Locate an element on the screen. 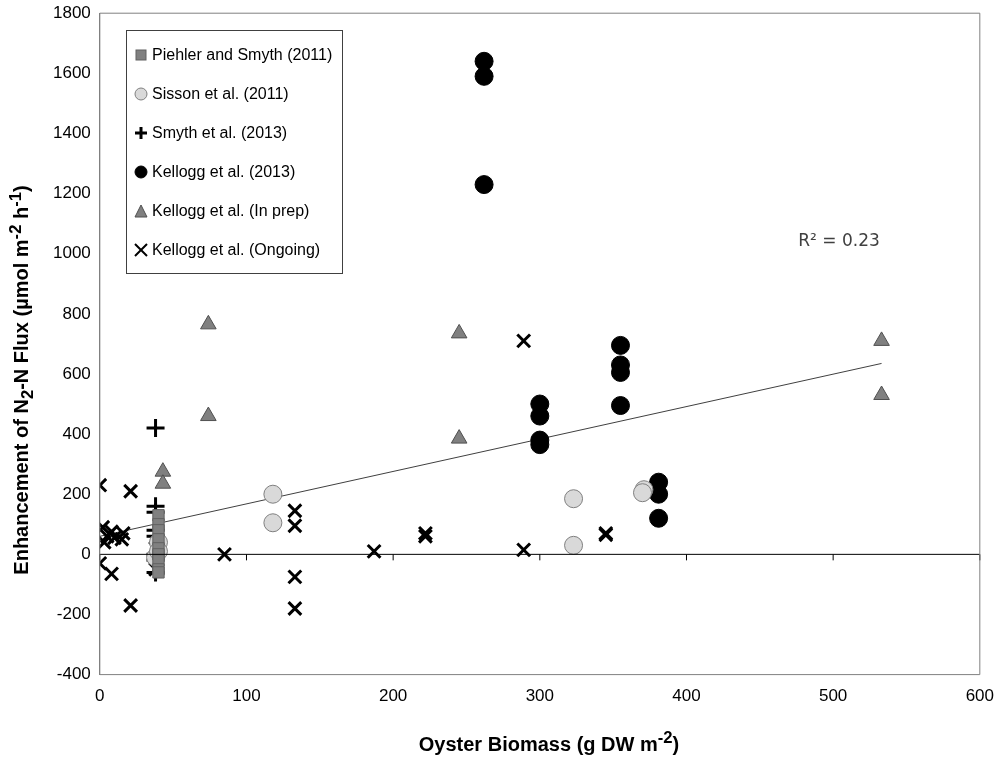 Image resolution: width=1006 pixels, height=767 pixels. y-tick-label: 400 is located at coordinates (76, 433).